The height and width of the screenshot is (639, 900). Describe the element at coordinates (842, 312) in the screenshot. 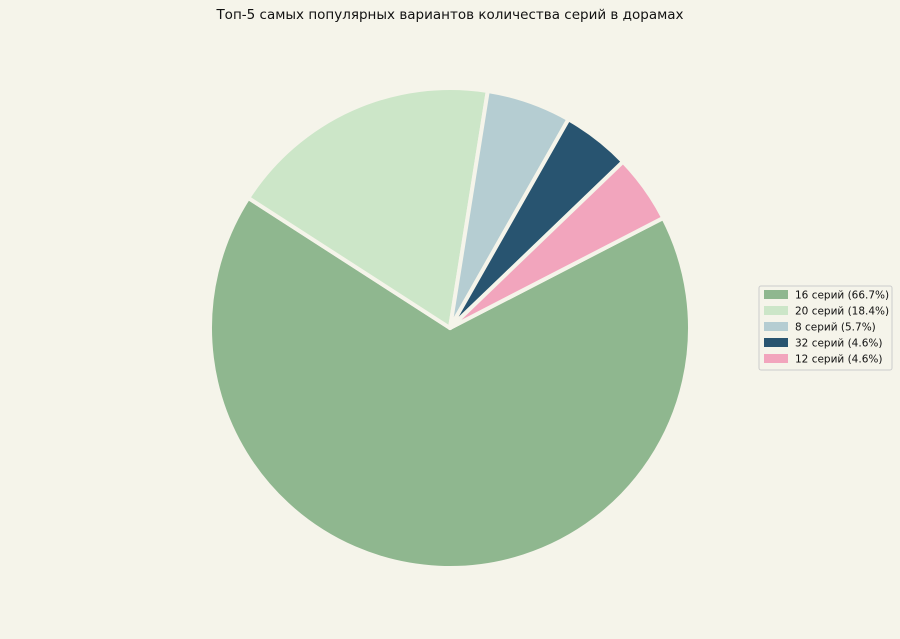

I see `legend-label-2: 20 серий (18.4%)` at that location.